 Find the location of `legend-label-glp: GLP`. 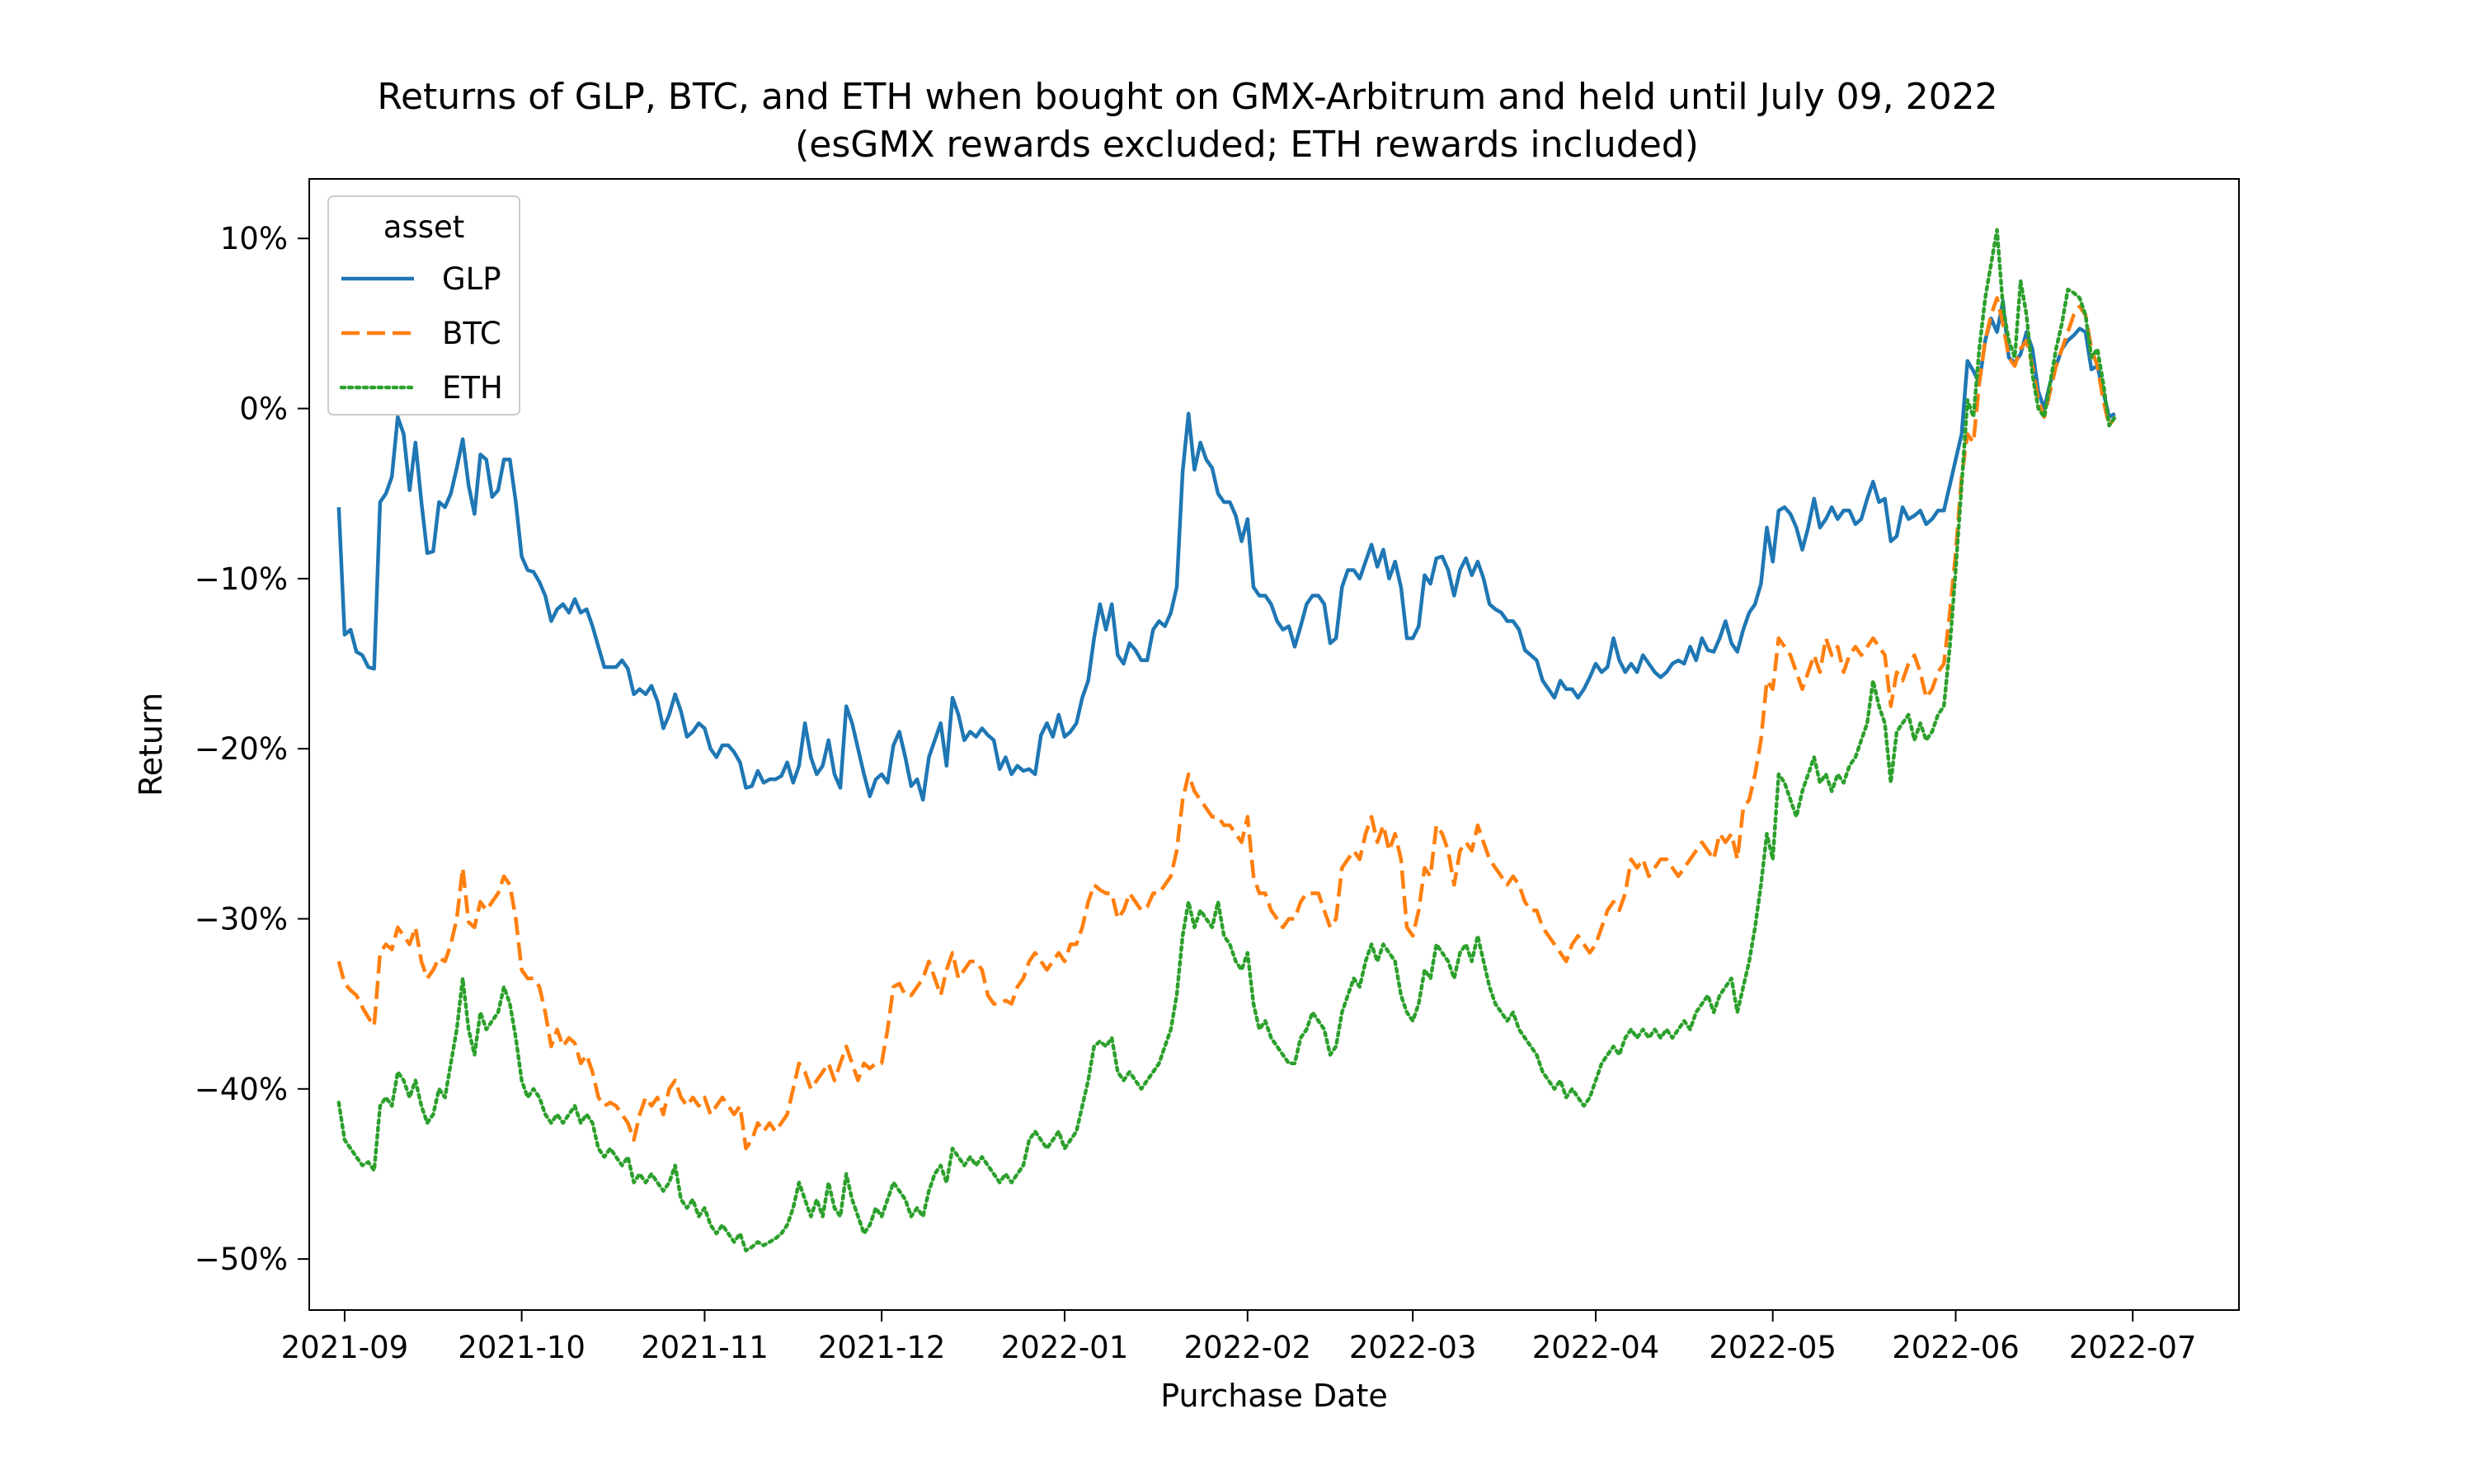

legend-label-glp: GLP is located at coordinates (471, 279).